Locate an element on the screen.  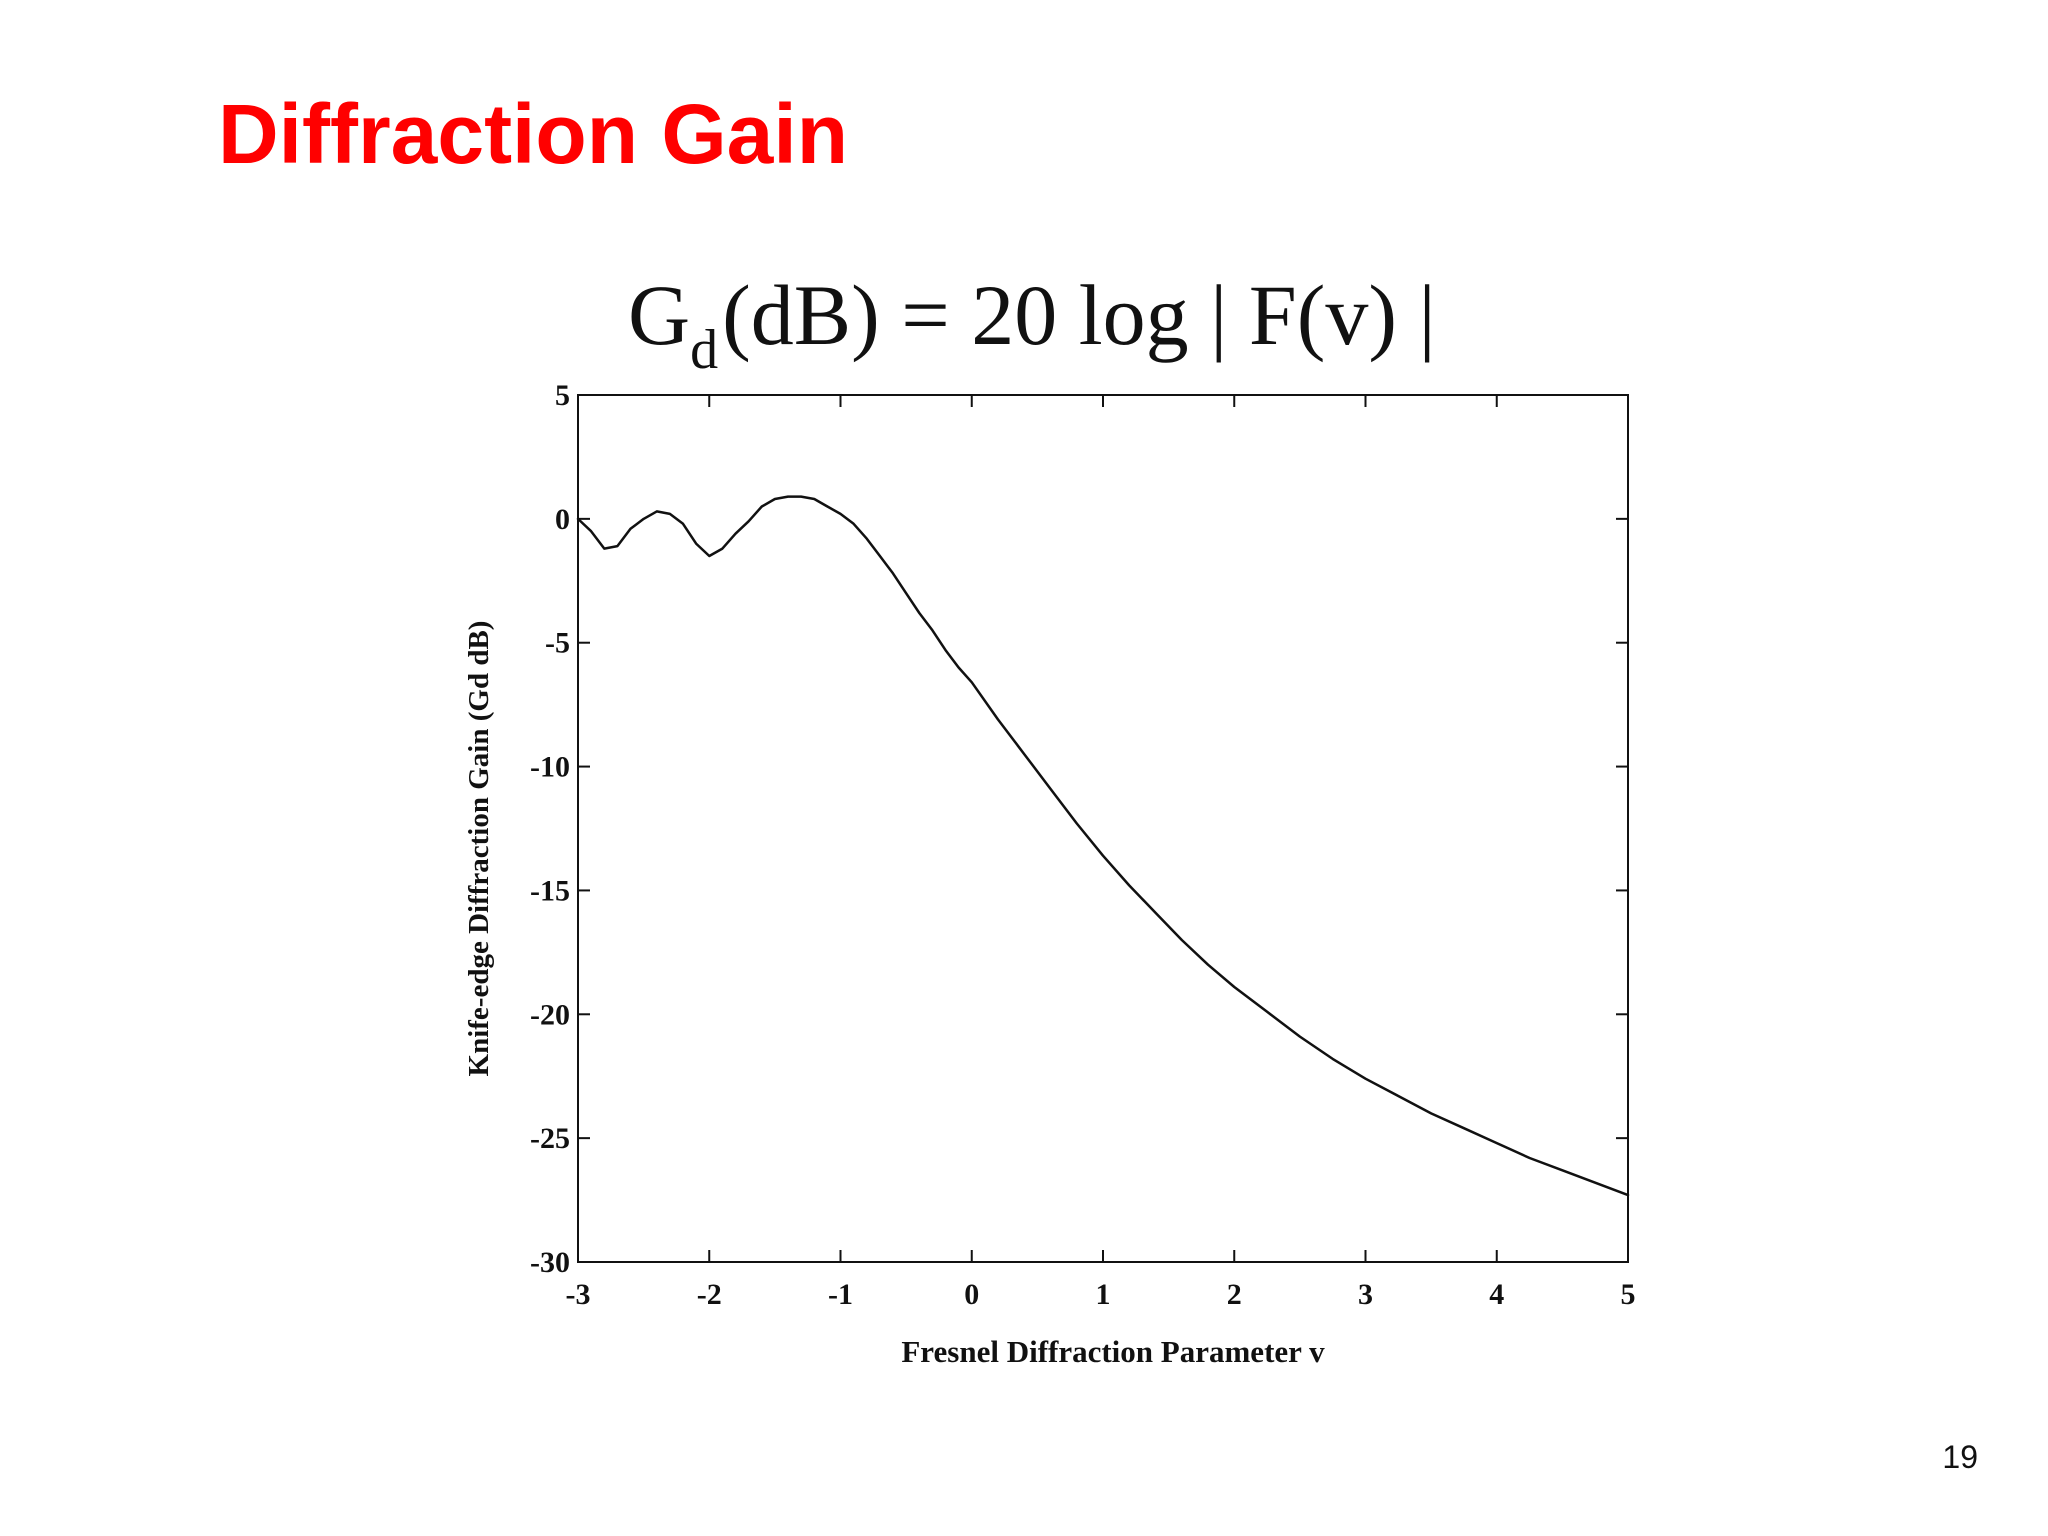
x-tick-label: -2 is located at coordinates (709, 1294).